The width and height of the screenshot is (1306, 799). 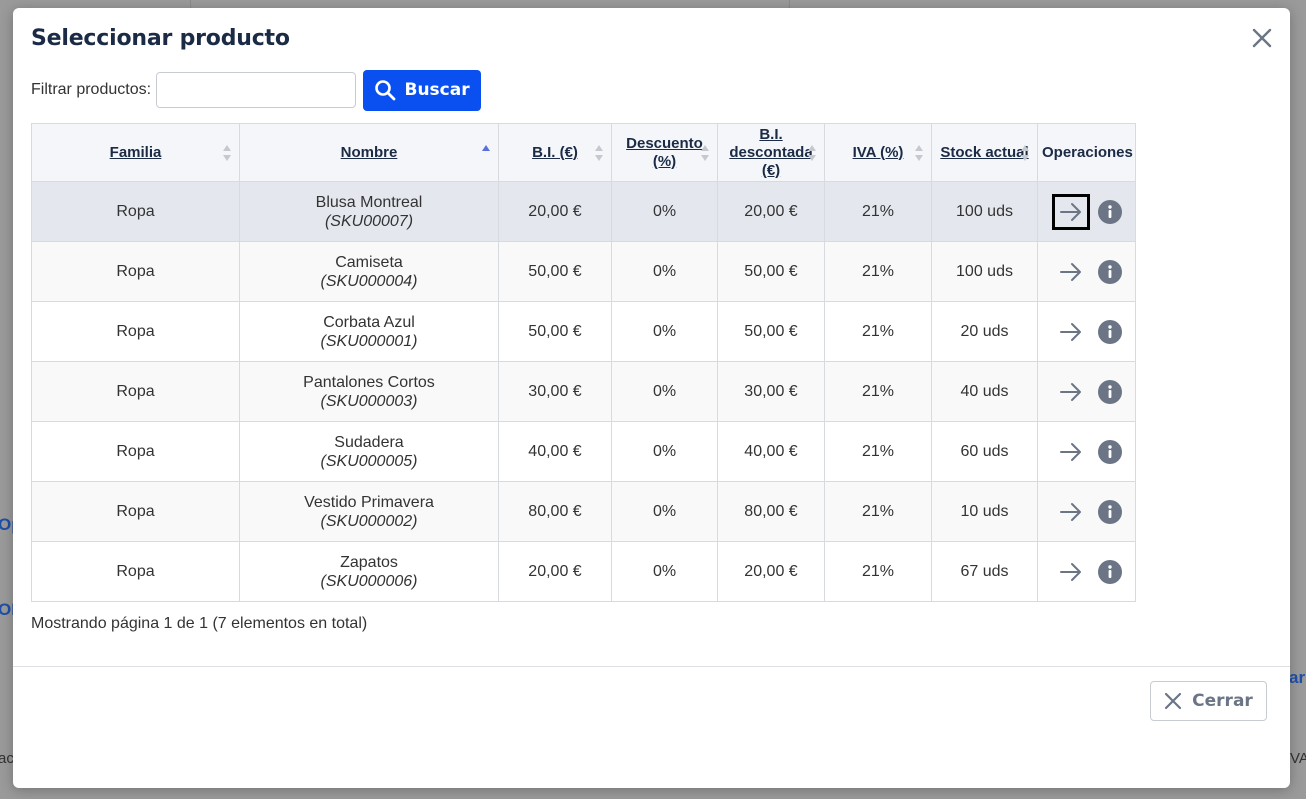 I want to click on column-header-nombre: Nombre, so click(x=369, y=152).